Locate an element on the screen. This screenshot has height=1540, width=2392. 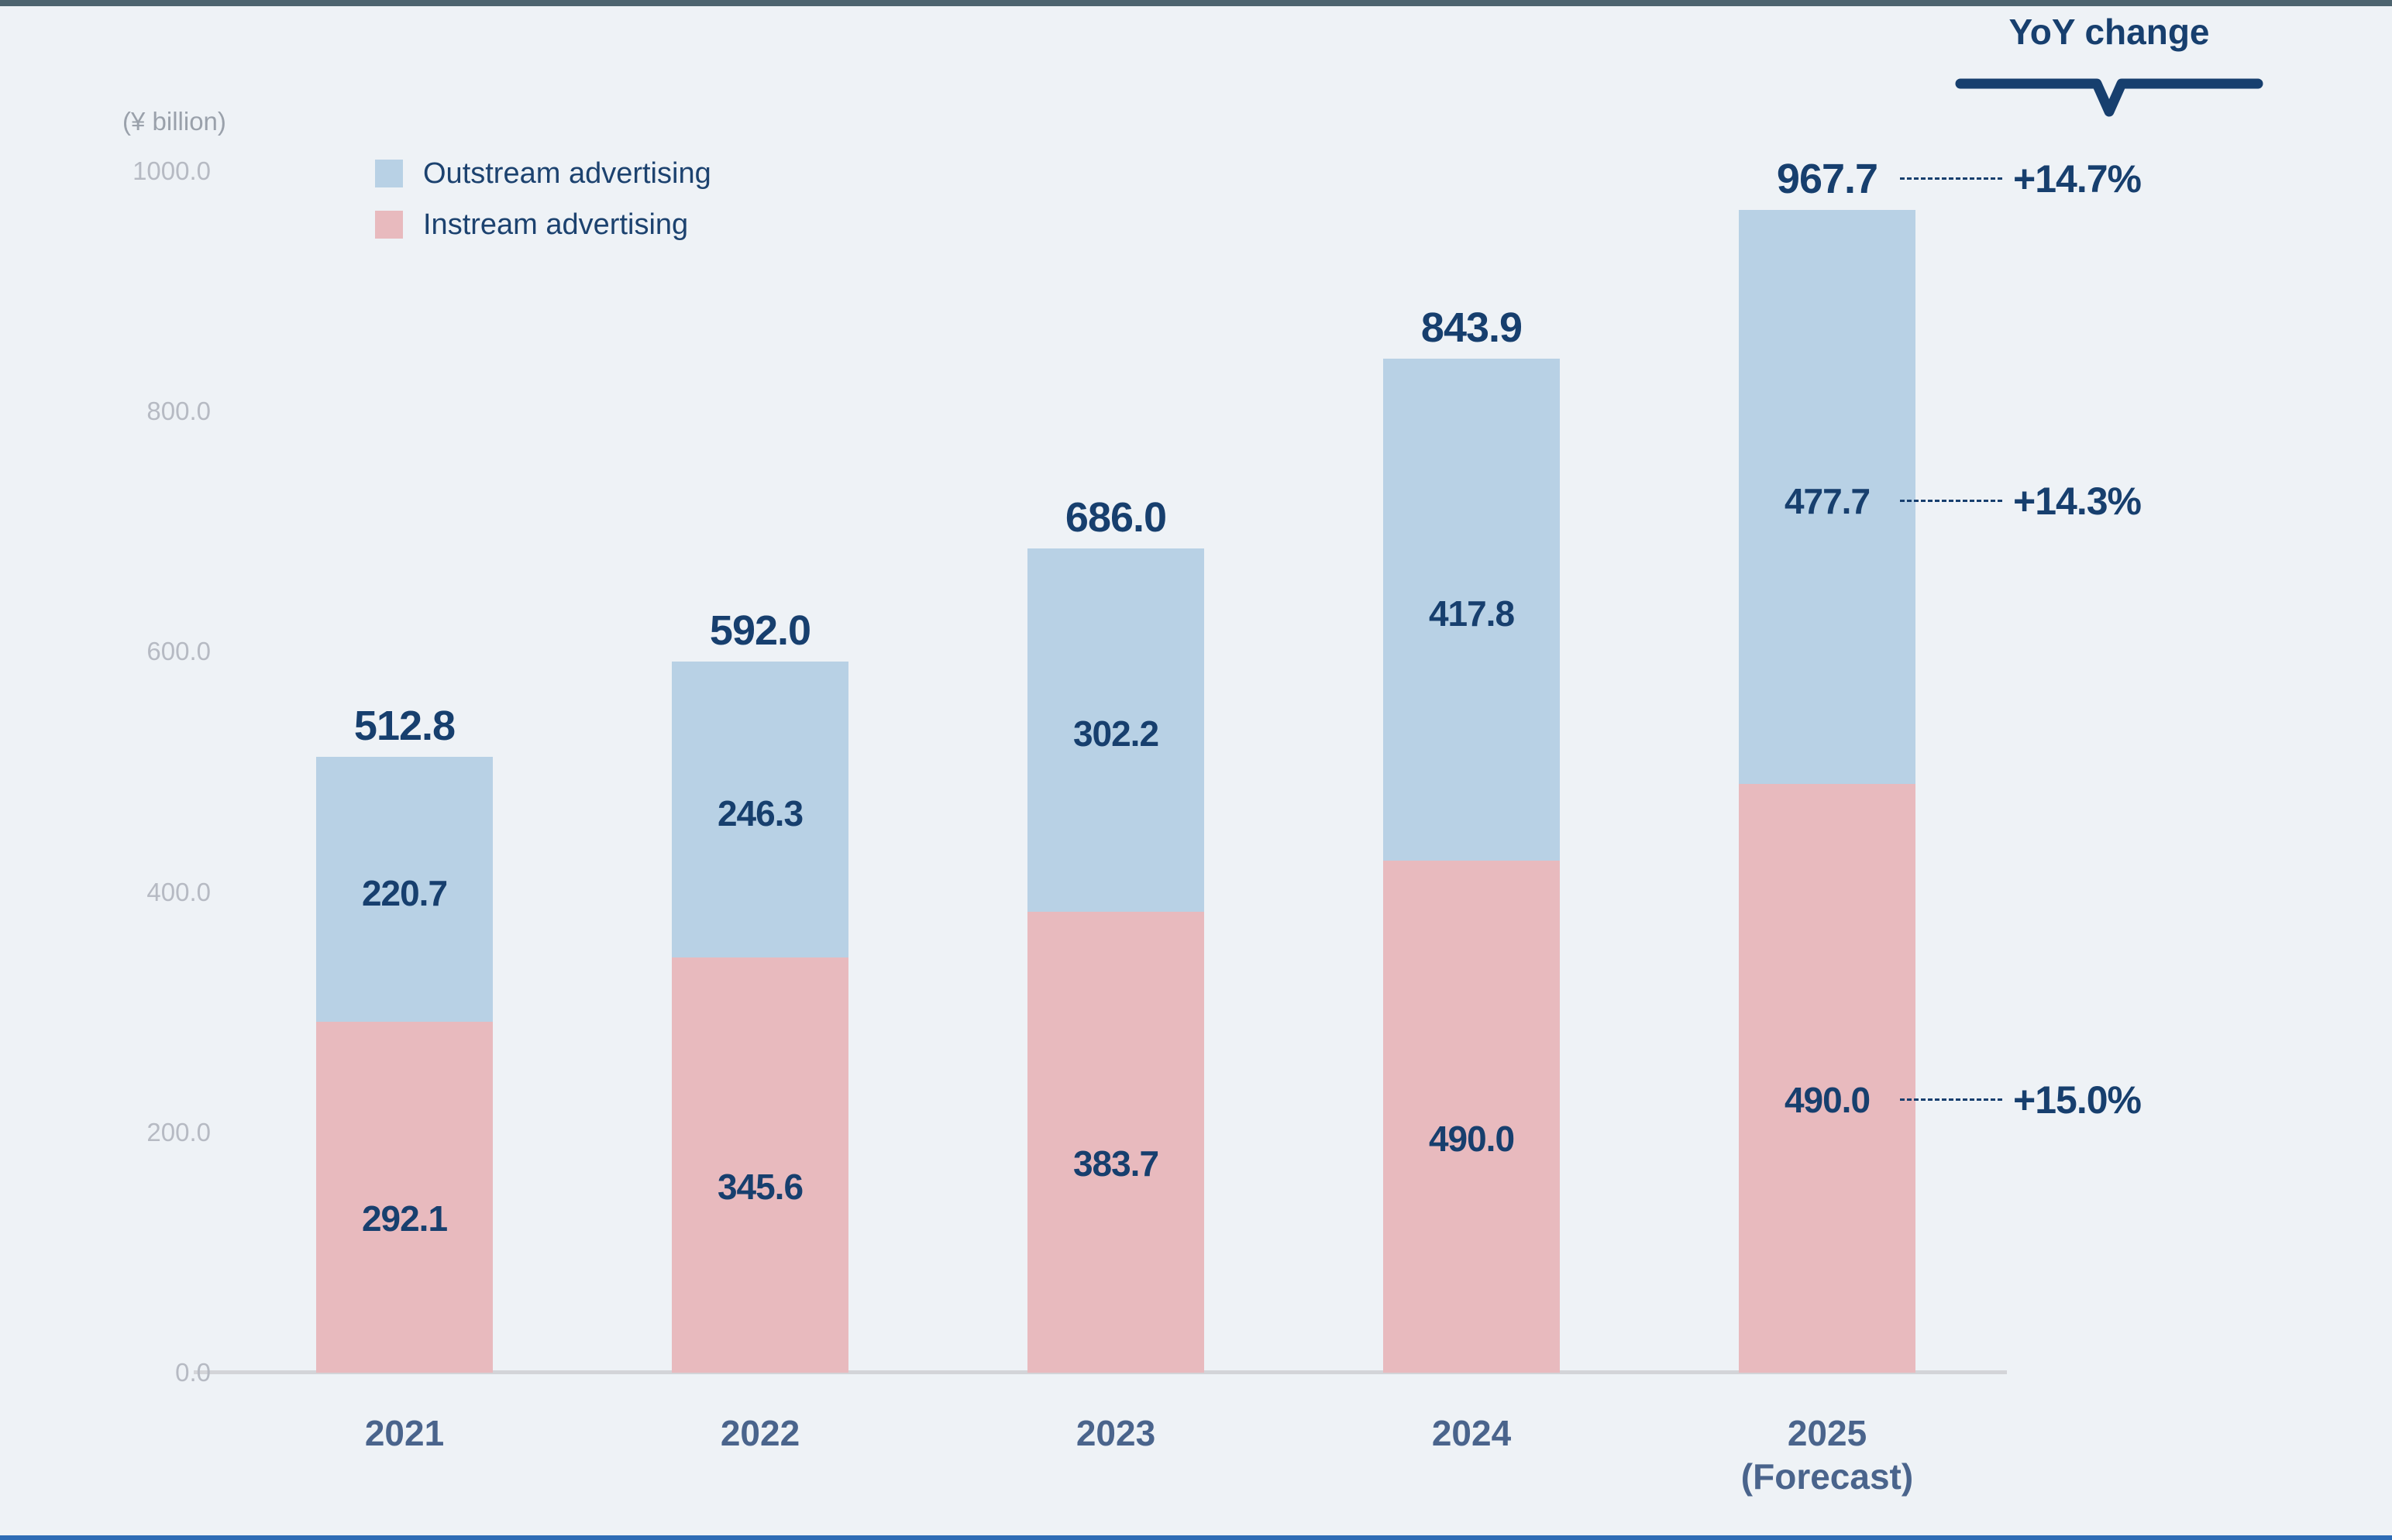
total-value-label: 592.0 is located at coordinates (760, 630).